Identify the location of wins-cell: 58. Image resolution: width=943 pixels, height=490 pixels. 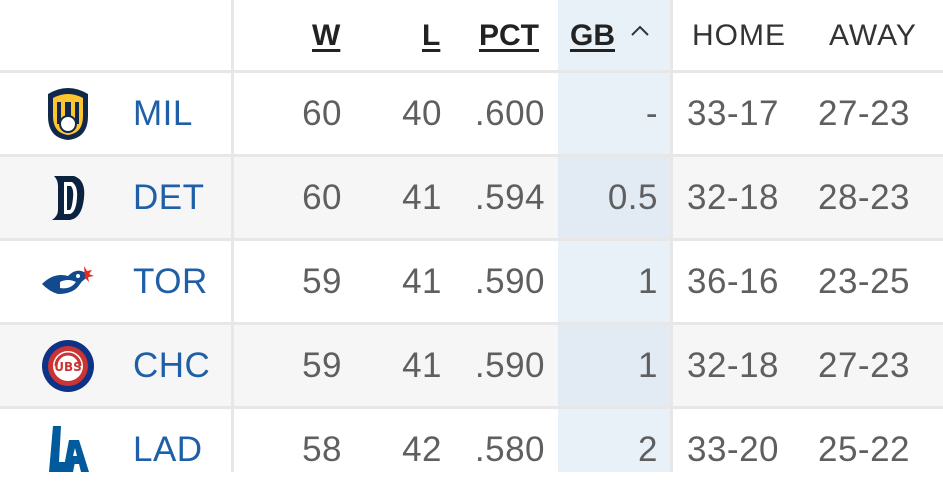
(322, 449).